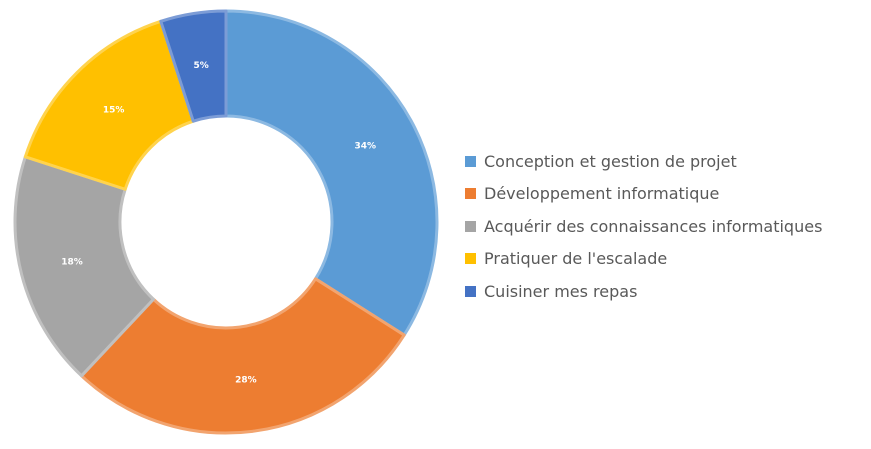 This screenshot has height=449, width=871. What do you see at coordinates (653, 226) in the screenshot?
I see `legend-label-3: Acquérir des connaissances informatiques` at bounding box center [653, 226].